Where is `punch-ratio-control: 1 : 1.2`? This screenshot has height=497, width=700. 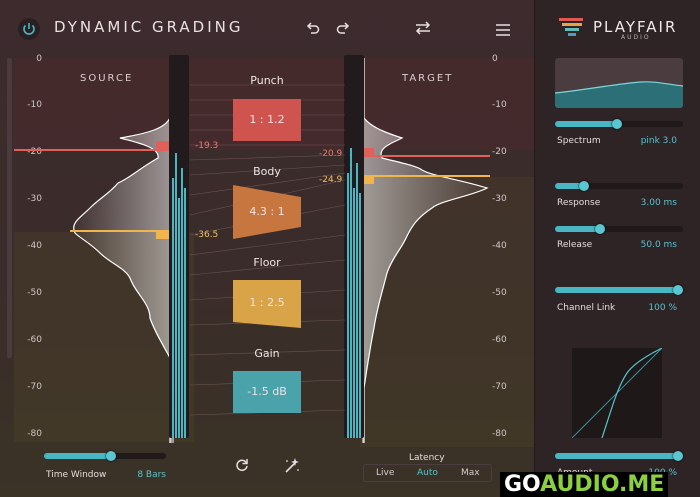 punch-ratio-control: 1 : 1.2 is located at coordinates (267, 120).